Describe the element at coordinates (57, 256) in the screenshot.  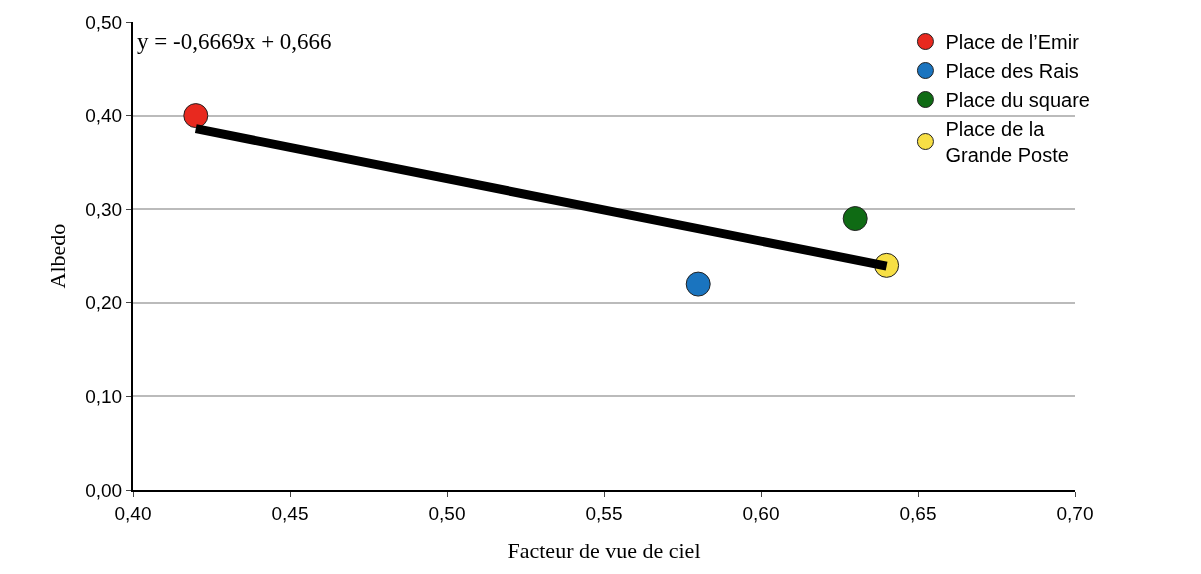
I see `y-axis-title: Albedo` at that location.